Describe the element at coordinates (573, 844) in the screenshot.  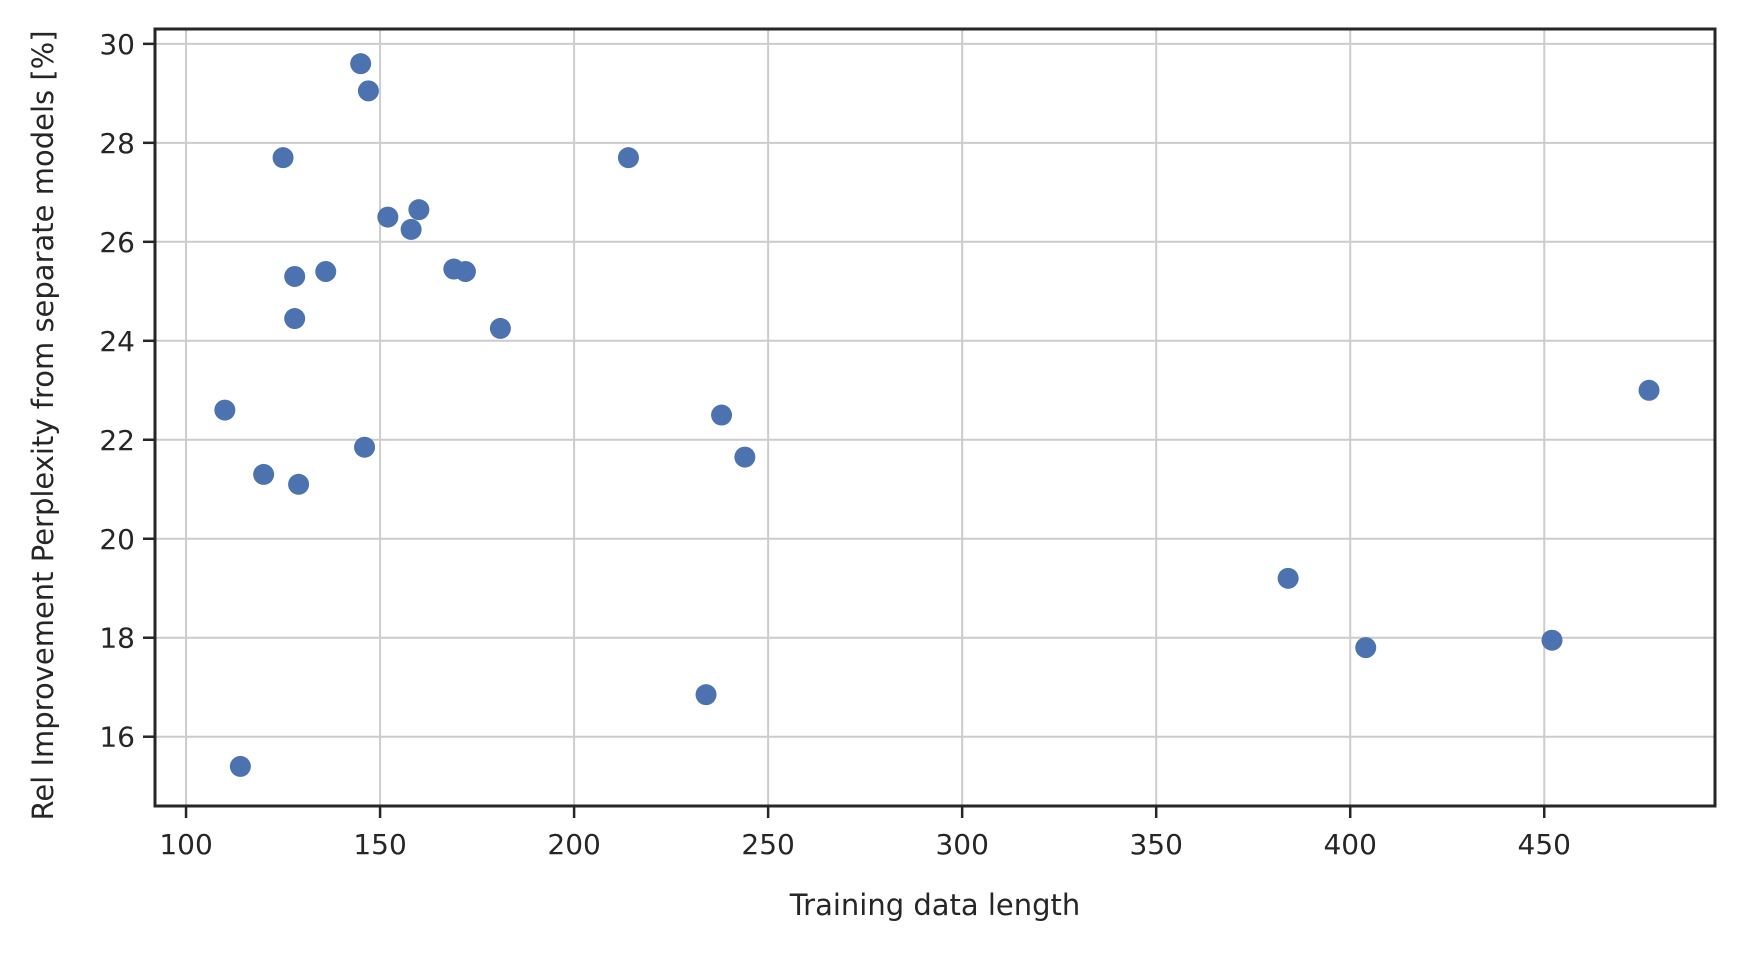
I see `x-tick-label: 200` at that location.